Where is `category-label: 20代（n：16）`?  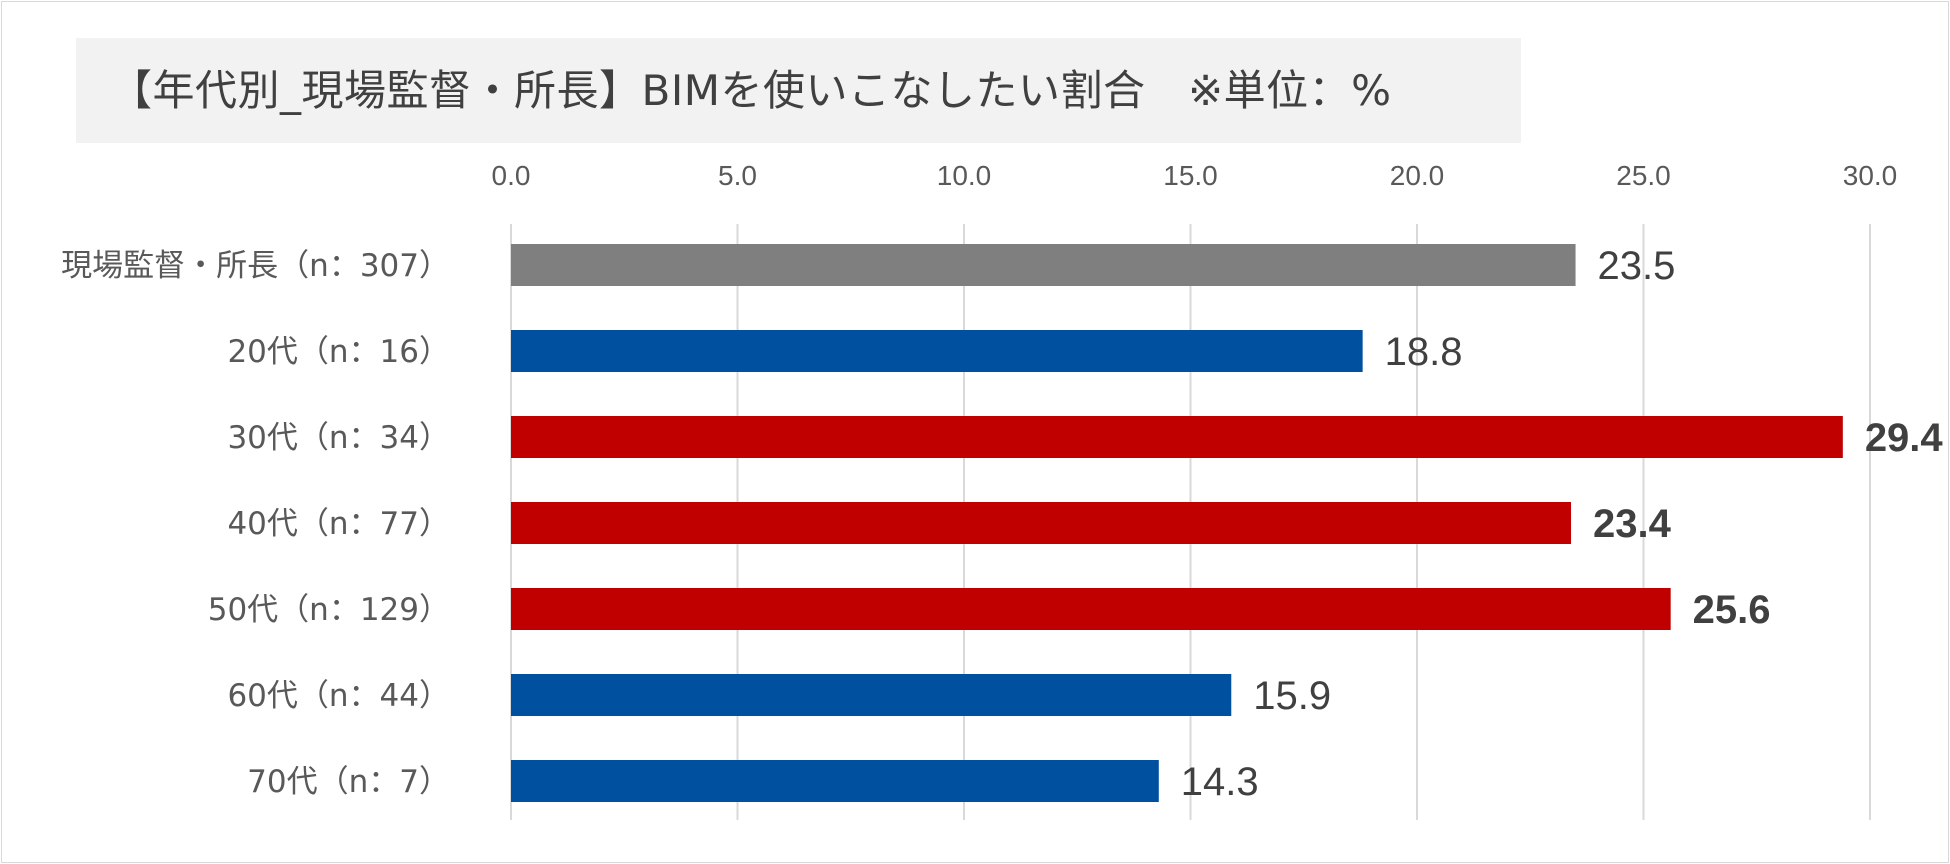 category-label: 20代（n：16） is located at coordinates (338, 352).